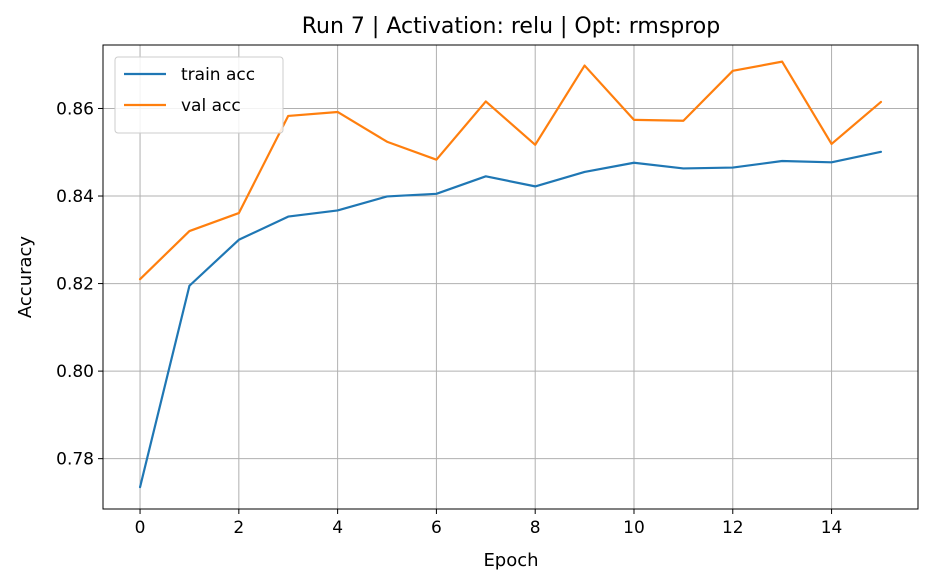 This screenshot has width=933, height=586. What do you see at coordinates (211, 106) in the screenshot?
I see `legend-label: val acc` at bounding box center [211, 106].